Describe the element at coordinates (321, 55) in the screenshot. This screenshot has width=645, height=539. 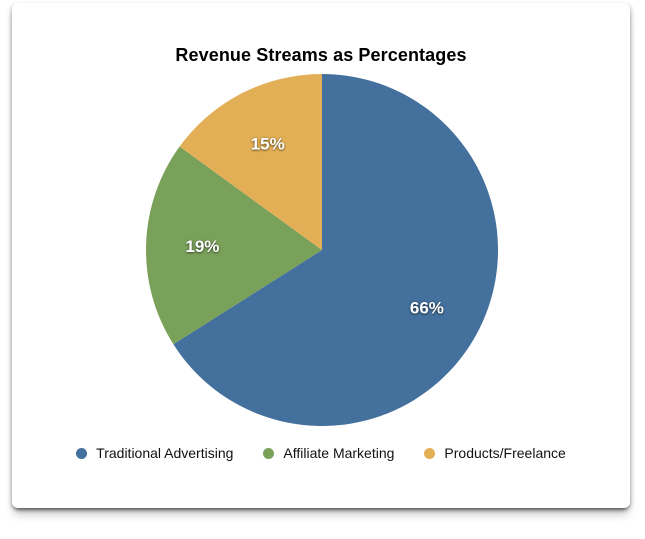
I see `chart-title: Revenue Streams as Percentages` at that location.